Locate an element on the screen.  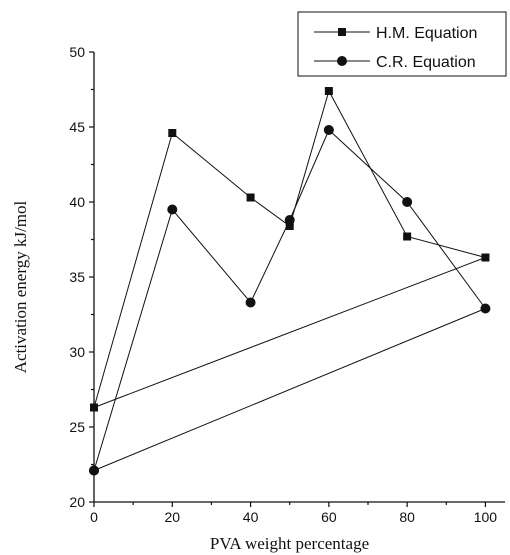
legend-square-marker is located at coordinates (342, 32).